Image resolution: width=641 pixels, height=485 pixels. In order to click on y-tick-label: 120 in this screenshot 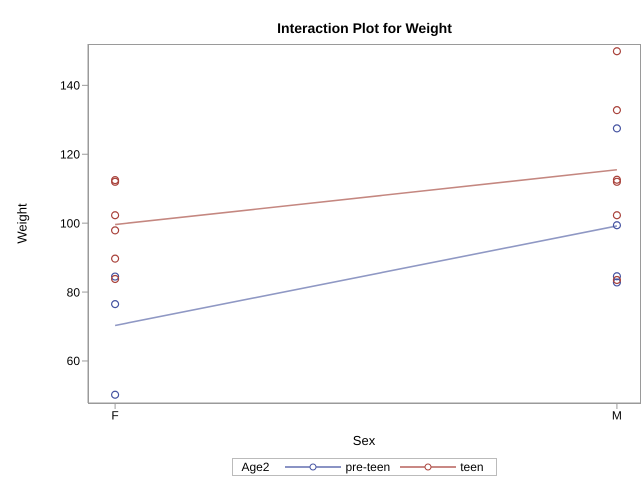, I will do `click(70, 155)`.